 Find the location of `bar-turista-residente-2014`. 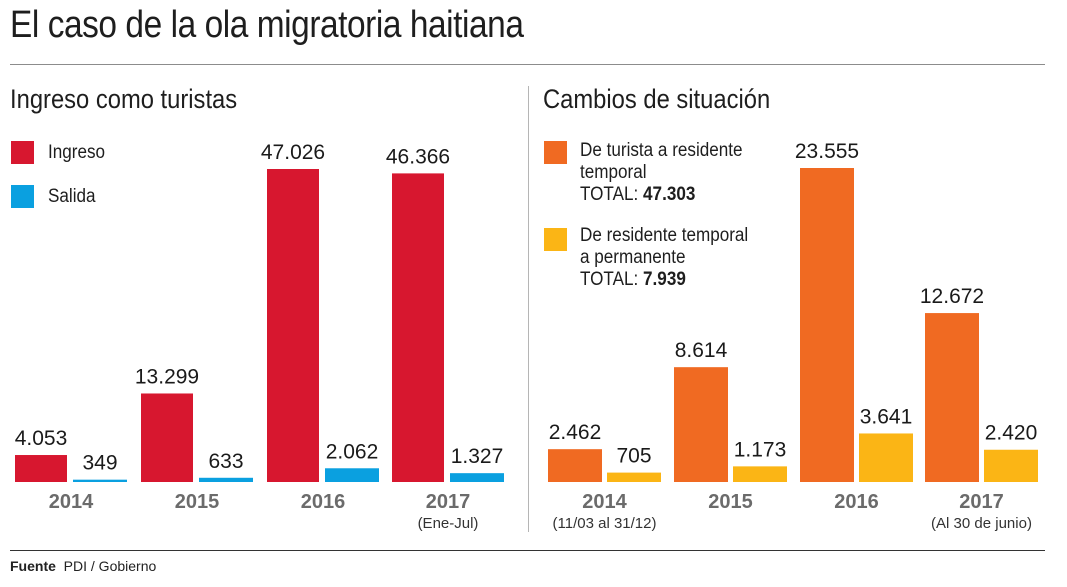

bar-turista-residente-2014 is located at coordinates (575, 465).